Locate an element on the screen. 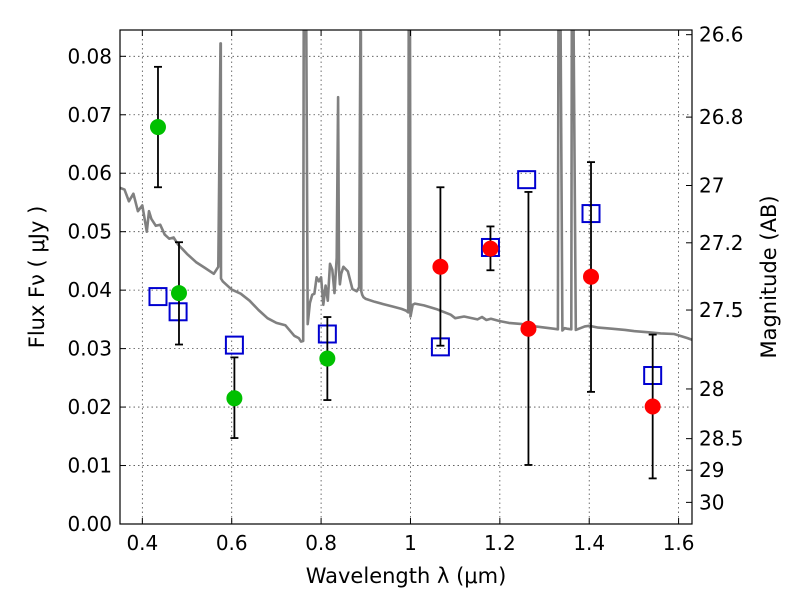 The height and width of the screenshot is (600, 800). x-axis-label: Wavelength λ (μm) is located at coordinates (406, 576).